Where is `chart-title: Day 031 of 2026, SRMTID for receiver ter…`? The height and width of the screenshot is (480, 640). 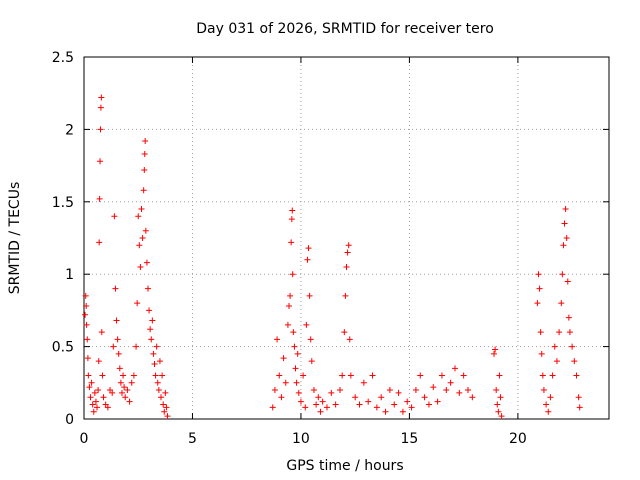
chart-title: Day 031 of 2026, SRMTID for receiver ter… is located at coordinates (345, 29).